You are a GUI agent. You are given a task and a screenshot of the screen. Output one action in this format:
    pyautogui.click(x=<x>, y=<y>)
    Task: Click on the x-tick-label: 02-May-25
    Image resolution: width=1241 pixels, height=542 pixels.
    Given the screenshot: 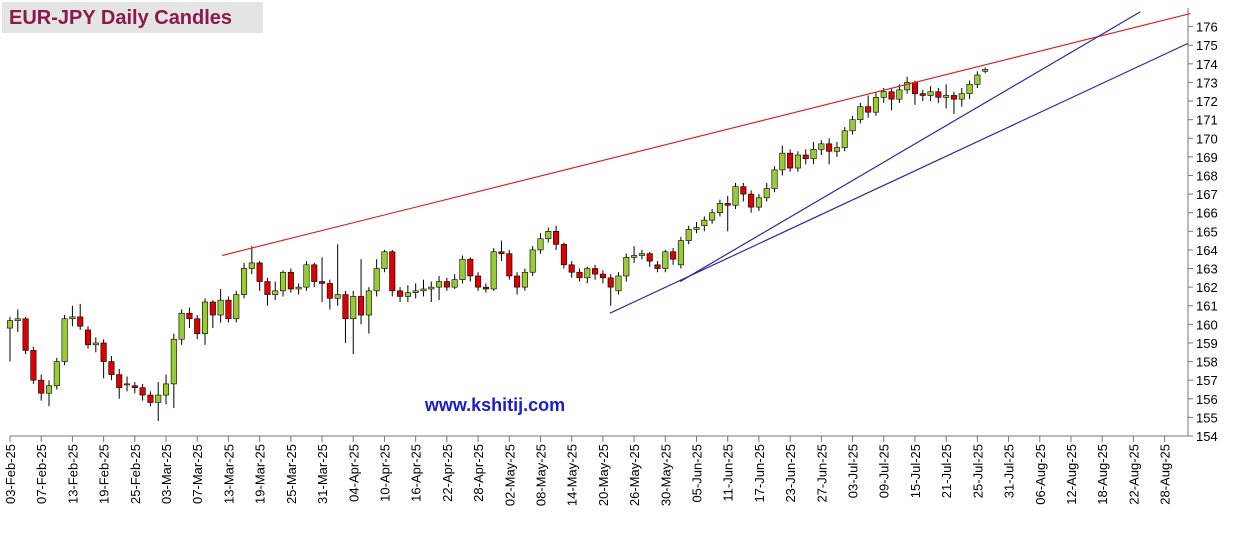 What is the action you would take?
    pyautogui.click(x=509, y=475)
    